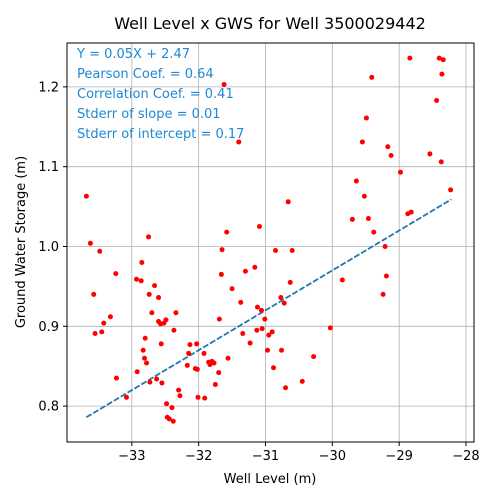 Image resolution: width=500 pixels, height=500 pixels. I want to click on x-tick-label: −28, so click(465, 456).